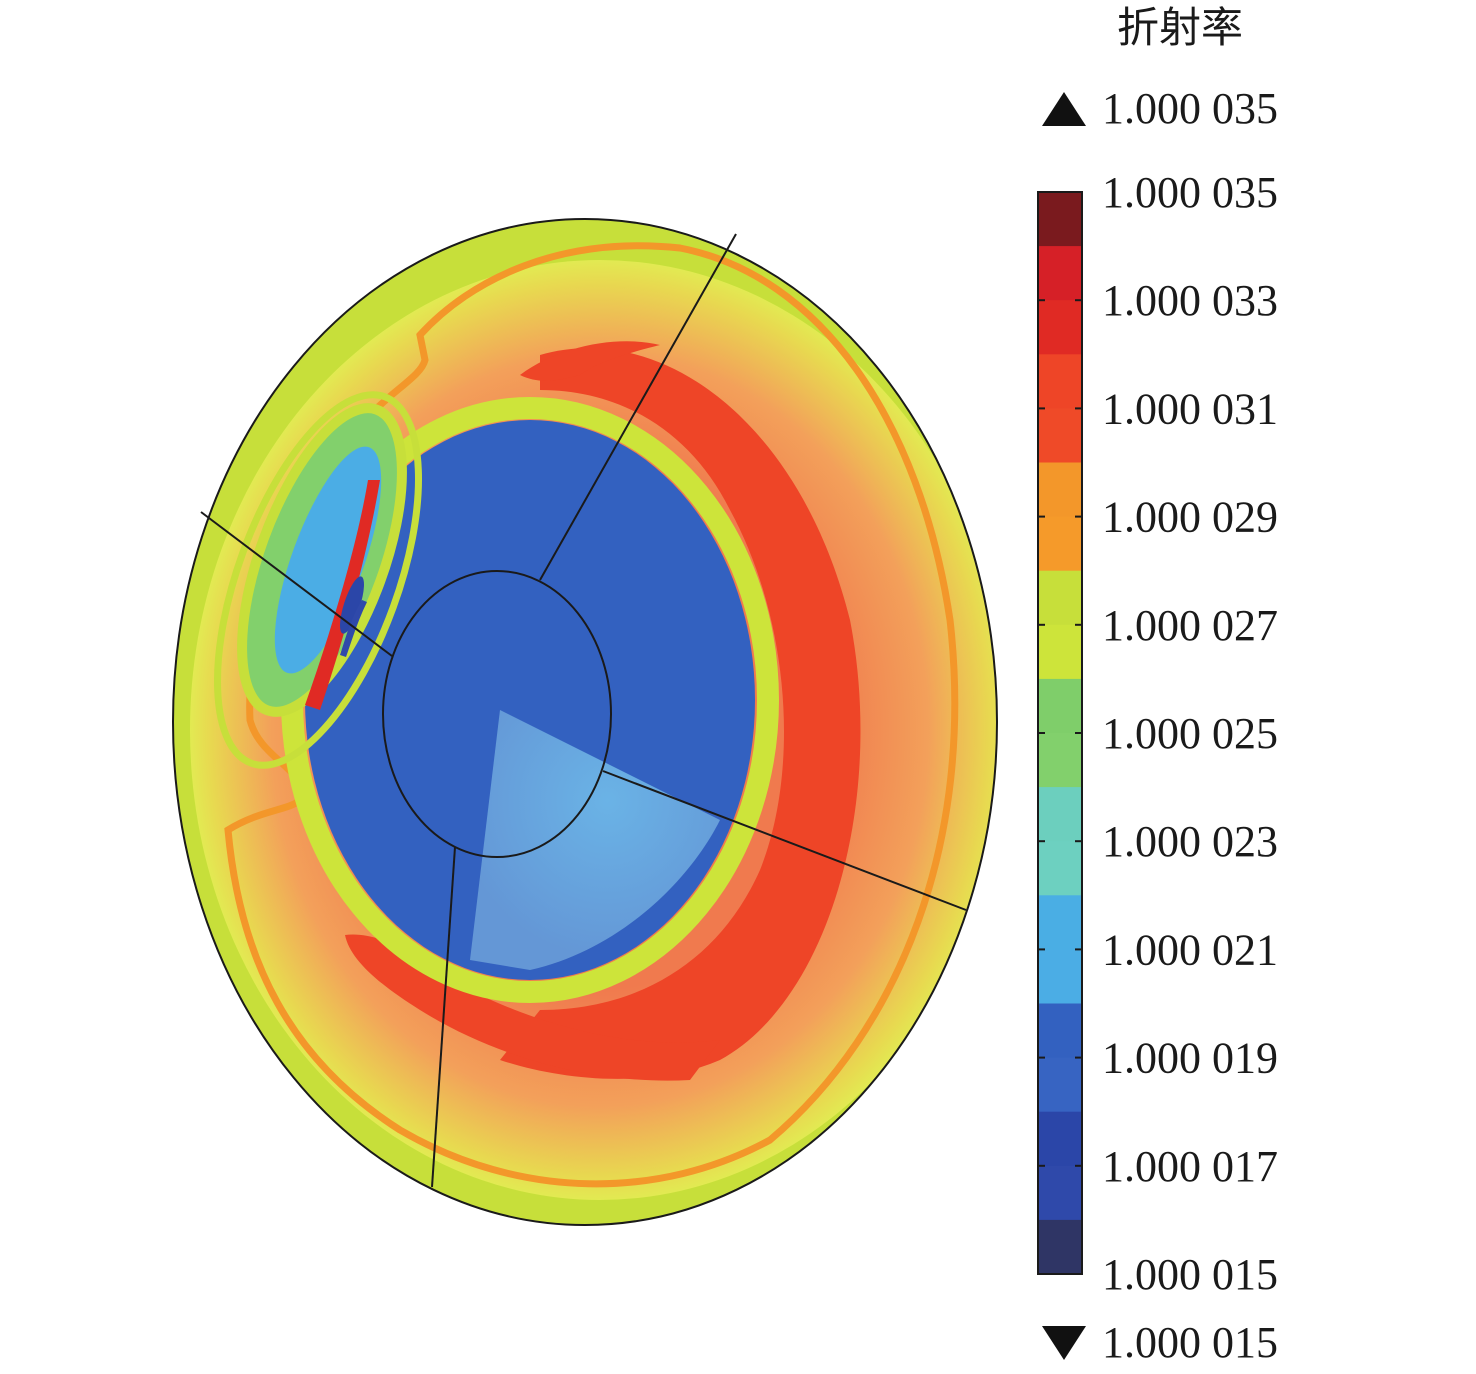  I want to click on colorbar-tick-label-5: 1.000 025, so click(1190, 733).